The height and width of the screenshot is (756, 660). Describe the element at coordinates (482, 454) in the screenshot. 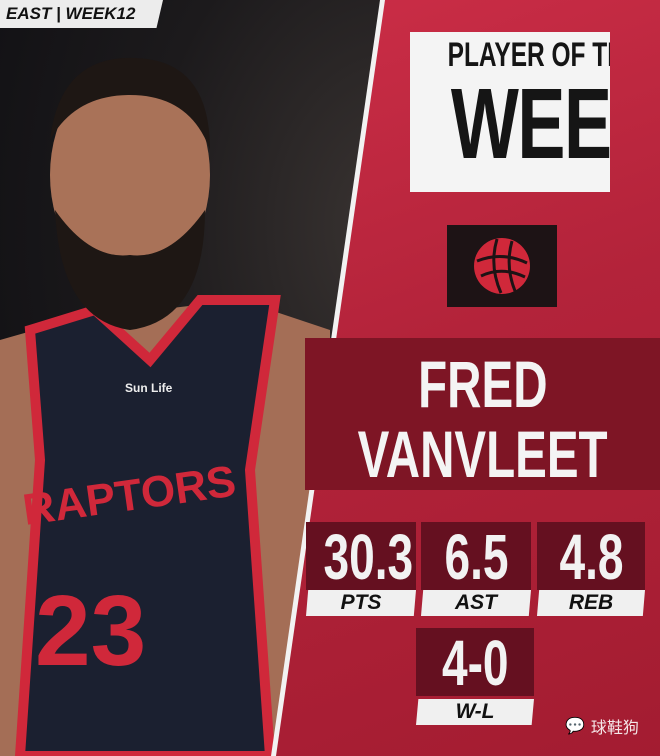

I see `player-last-name: VANVLEET` at that location.